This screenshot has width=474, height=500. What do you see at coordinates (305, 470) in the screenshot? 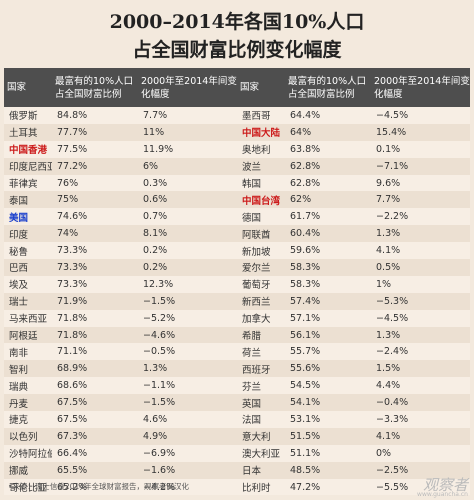
I see `right-share-cell: 48.5%` at bounding box center [305, 470].